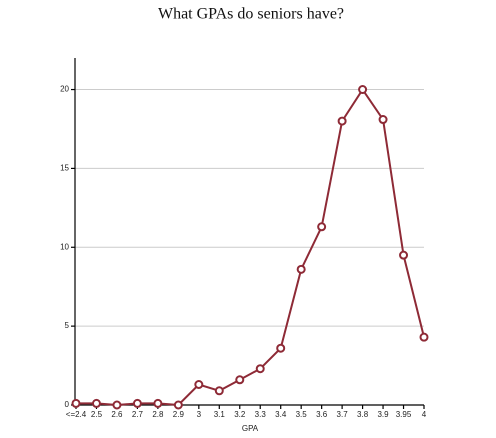 This screenshot has width=496, height=438. Describe the element at coordinates (363, 414) in the screenshot. I see `x-tick-label: 3.8` at that location.